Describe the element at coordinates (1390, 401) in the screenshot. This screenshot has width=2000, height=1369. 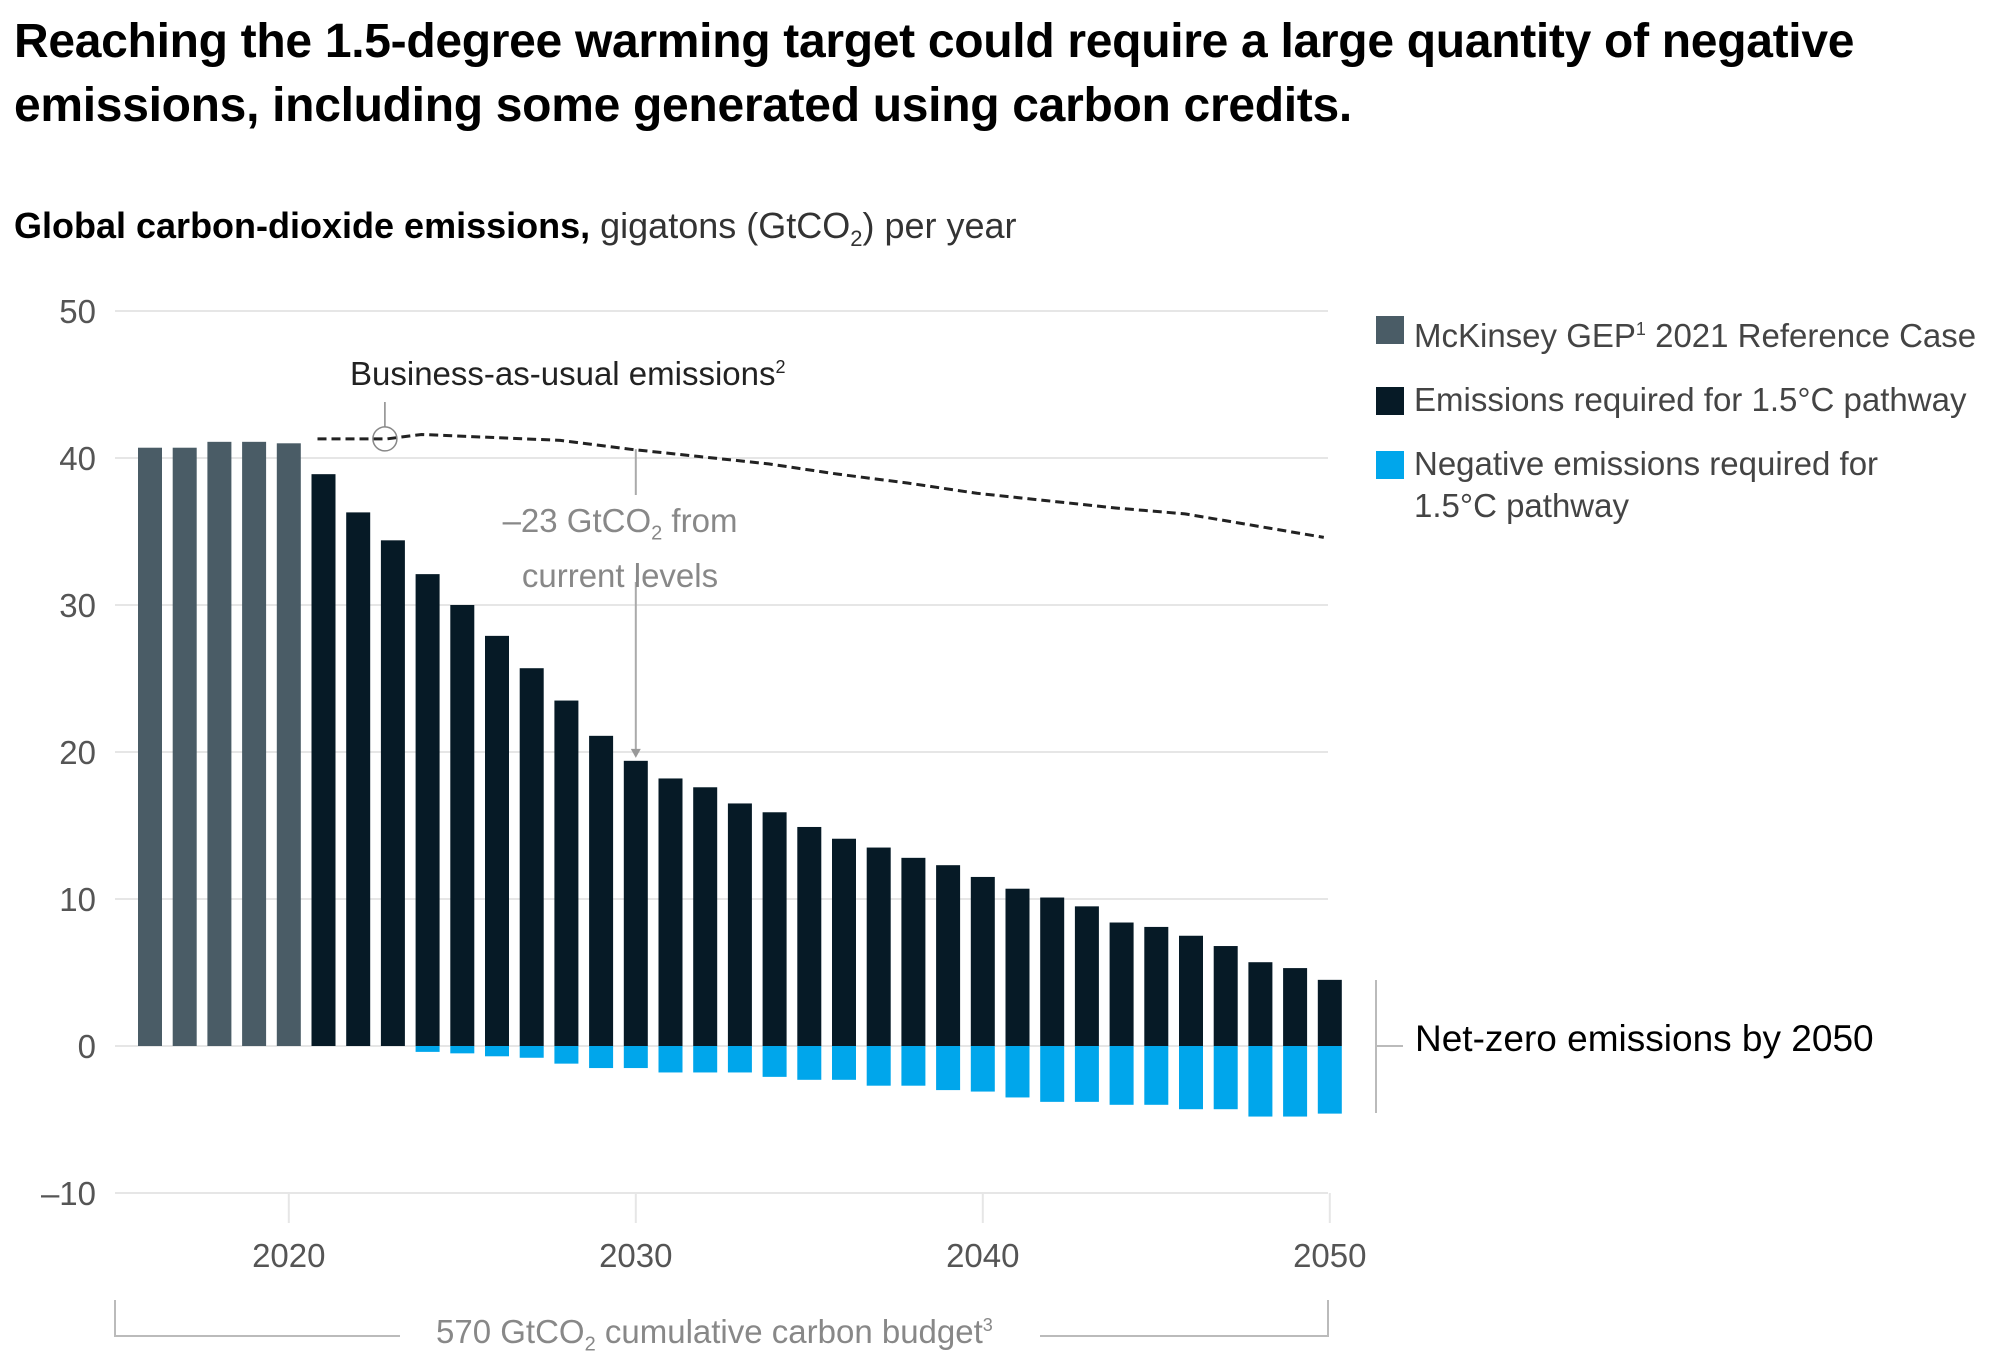
I see `legend-swatch-pathway` at that location.